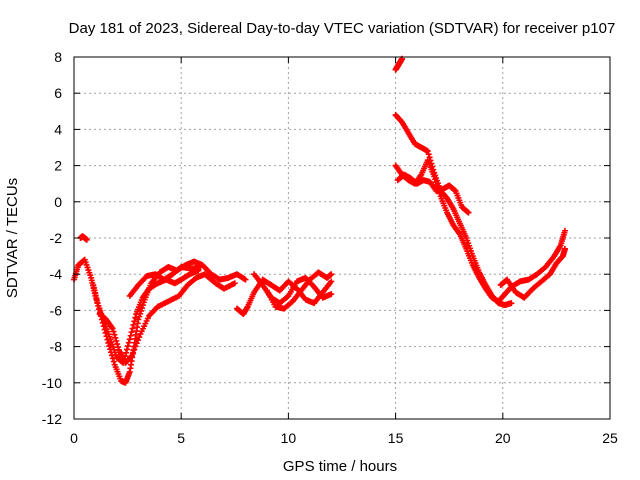 Image resolution: width=640 pixels, height=480 pixels. Describe the element at coordinates (289, 438) in the screenshot. I see `x-tick-label: 10` at that location.